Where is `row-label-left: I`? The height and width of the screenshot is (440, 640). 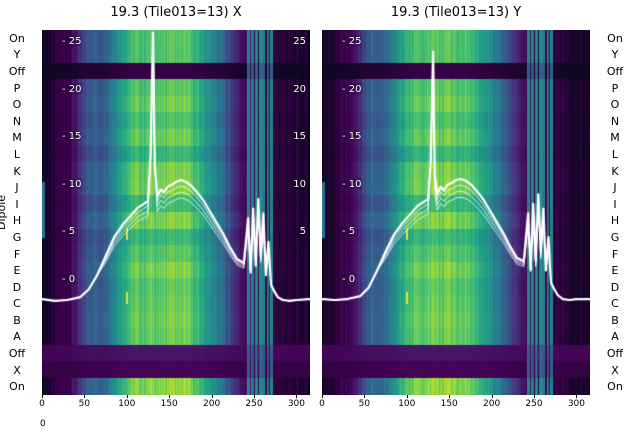 row-label-left: I is located at coordinates (17, 204).